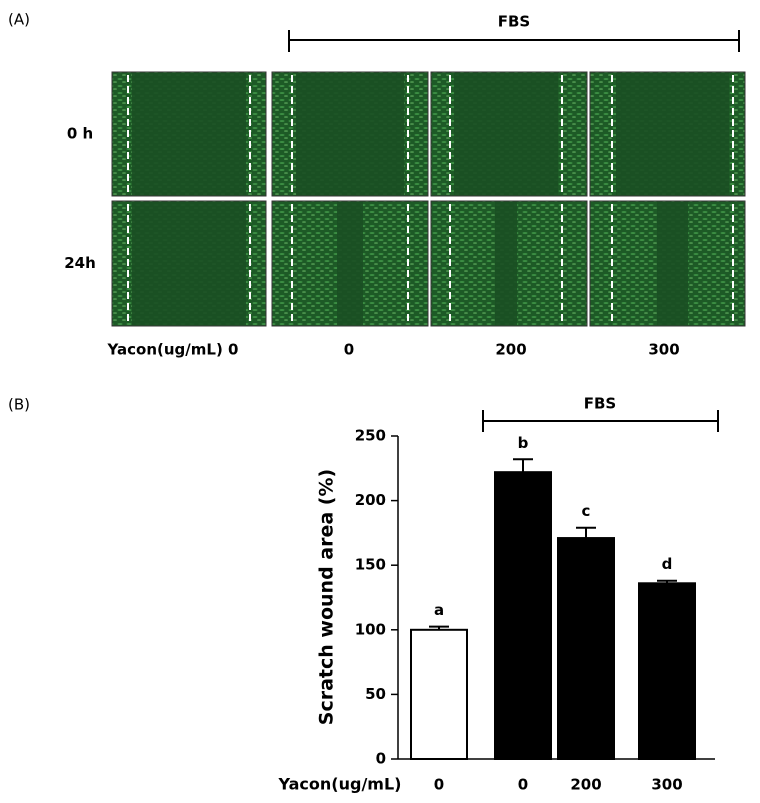  Describe the element at coordinates (340, 784) in the screenshot. I see `x-axis-title: Yacon(ug/mL)` at that location.